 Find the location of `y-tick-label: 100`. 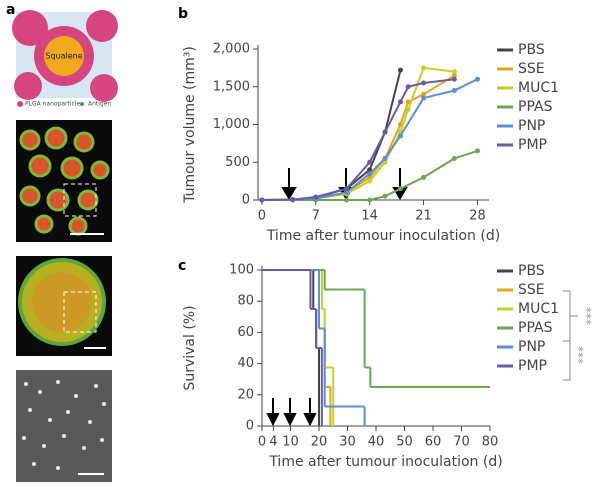

y-tick-label: 100 is located at coordinates (241, 270).